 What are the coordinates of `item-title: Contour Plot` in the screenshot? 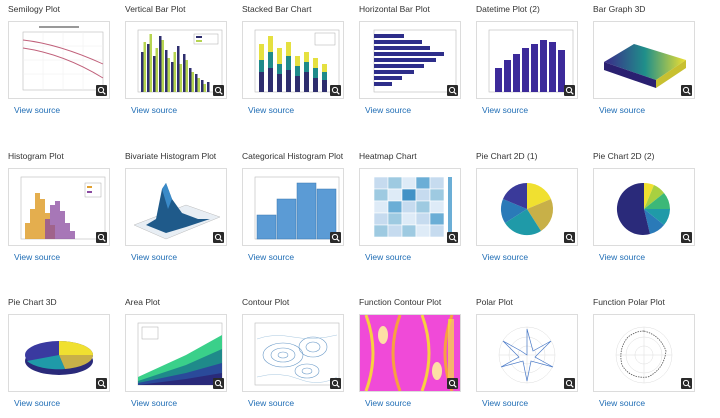 It's located at (266, 302).